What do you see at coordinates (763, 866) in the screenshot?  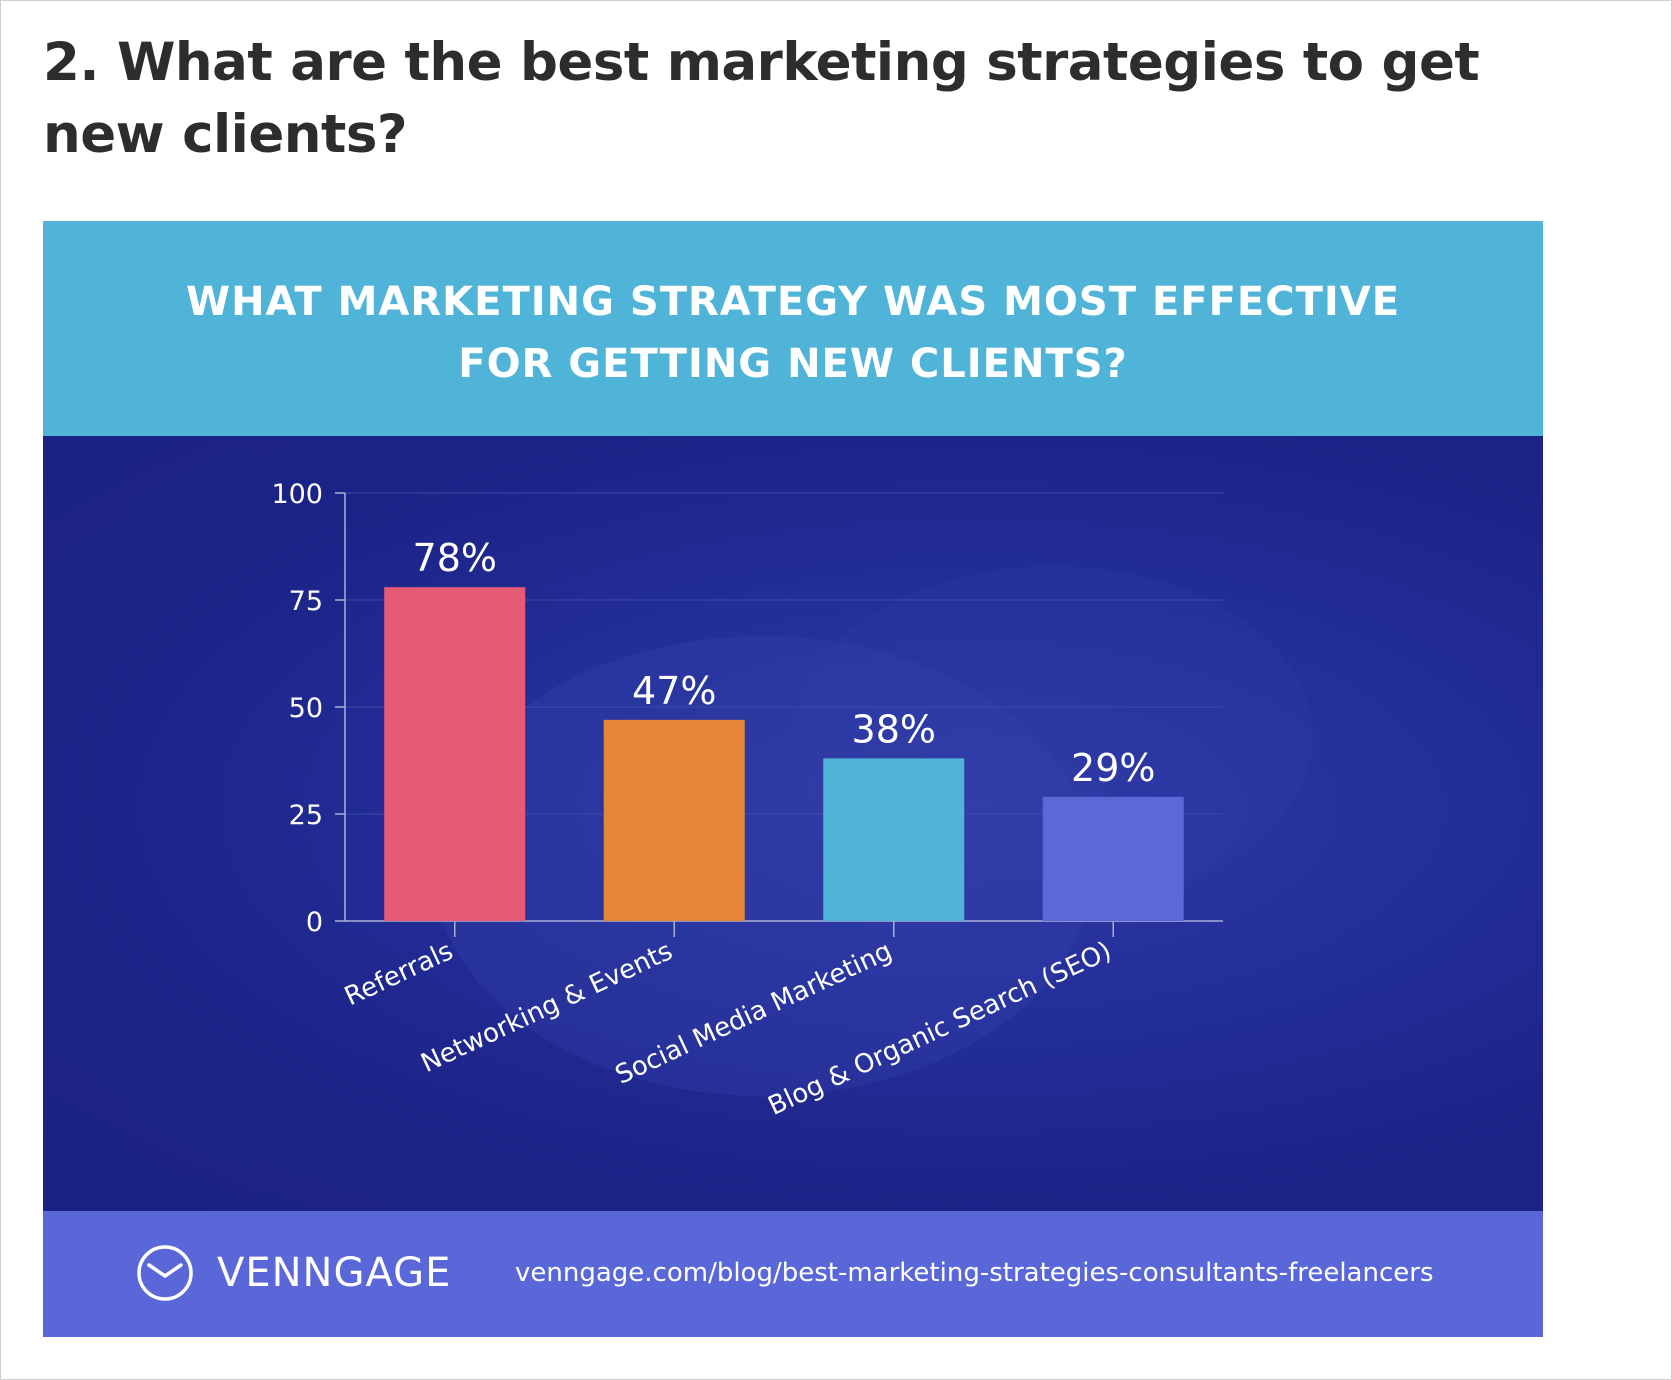 I see `background-shape` at bounding box center [763, 866].